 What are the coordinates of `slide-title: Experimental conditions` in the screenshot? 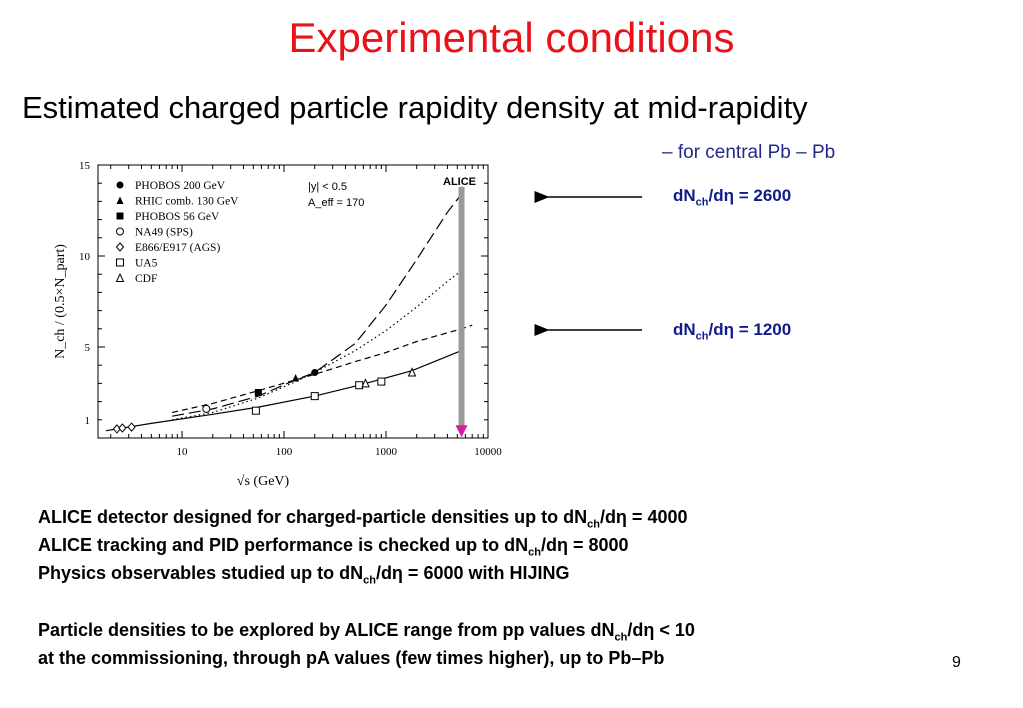 It's located at (511, 37).